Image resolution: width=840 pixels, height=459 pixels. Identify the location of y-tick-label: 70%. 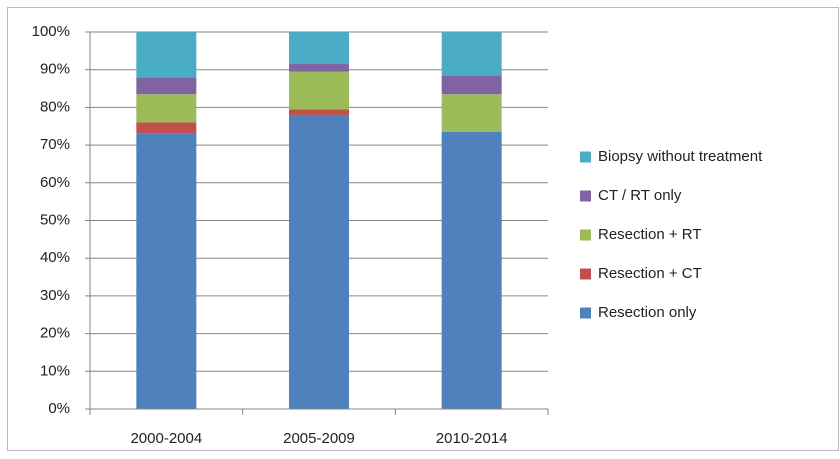
(55, 144).